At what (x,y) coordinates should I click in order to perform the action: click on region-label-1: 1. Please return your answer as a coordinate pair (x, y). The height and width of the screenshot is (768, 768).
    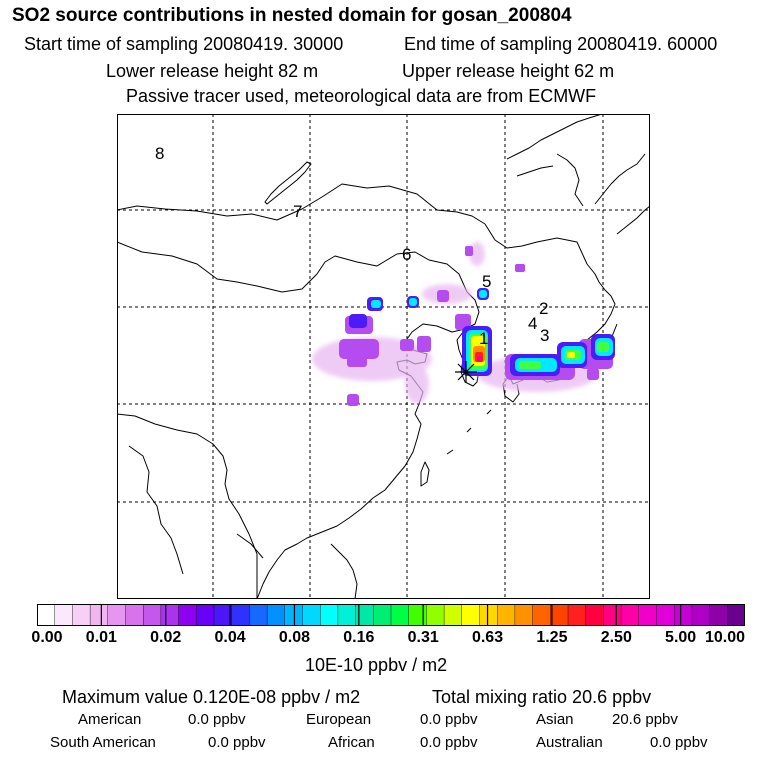
    Looking at the image, I should click on (483, 338).